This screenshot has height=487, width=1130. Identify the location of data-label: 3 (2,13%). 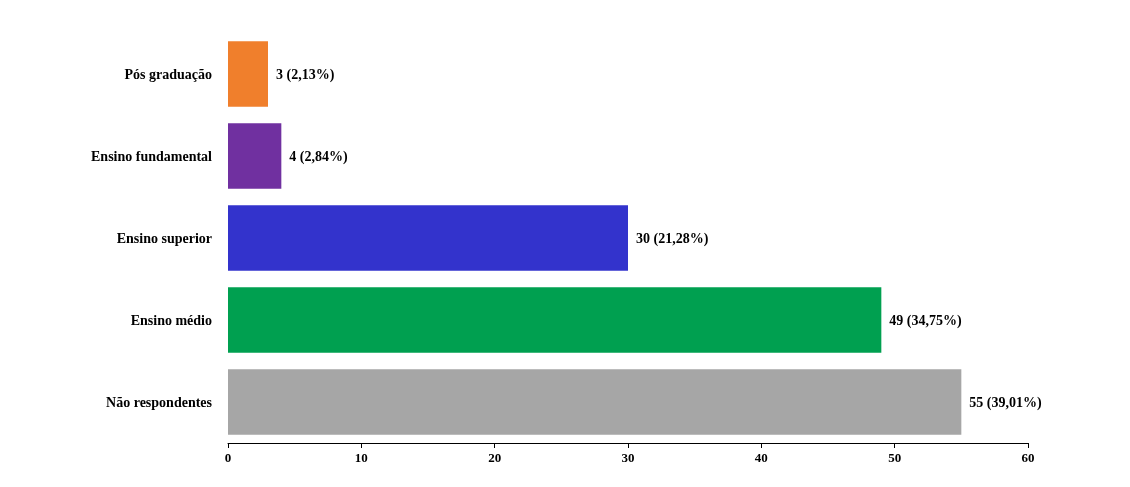
(305, 74).